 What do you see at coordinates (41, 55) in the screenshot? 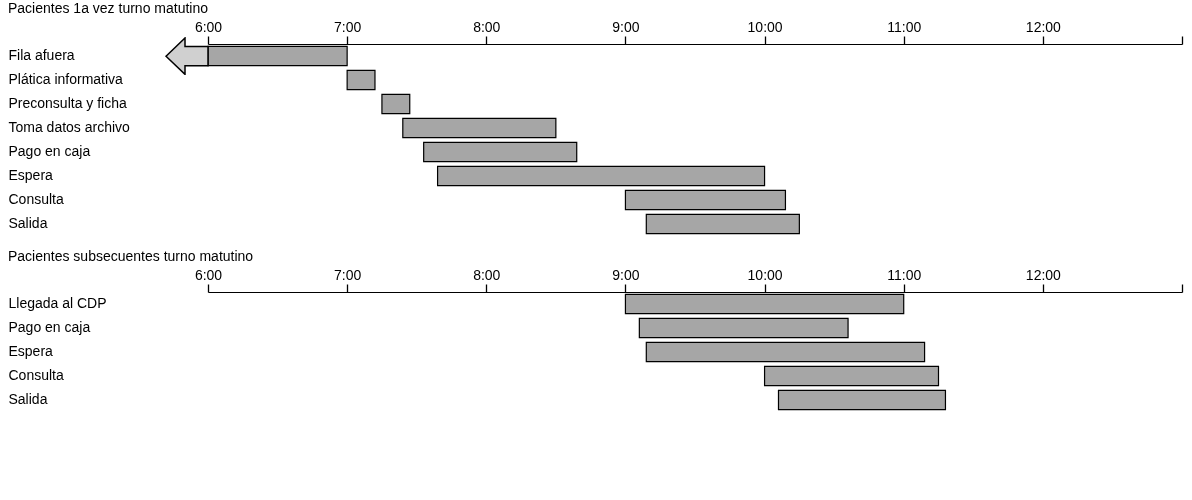
I see `y-tick-label: Fila afuera` at bounding box center [41, 55].